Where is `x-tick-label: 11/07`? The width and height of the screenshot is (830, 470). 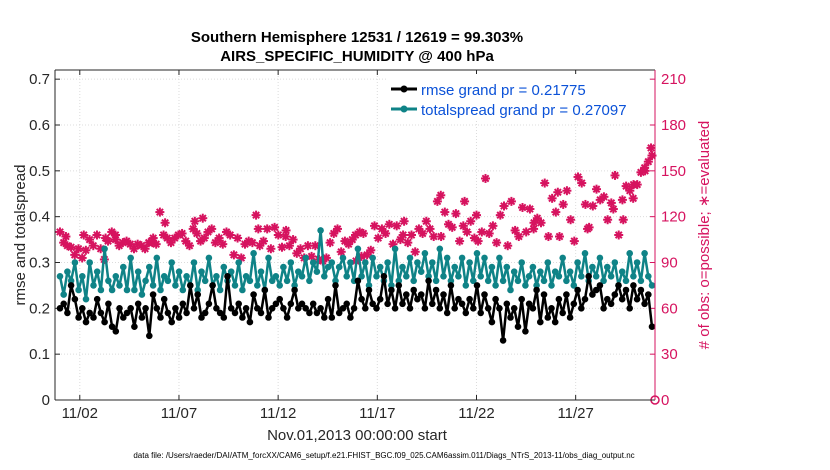
x-tick-label: 11/07 is located at coordinates (179, 413).